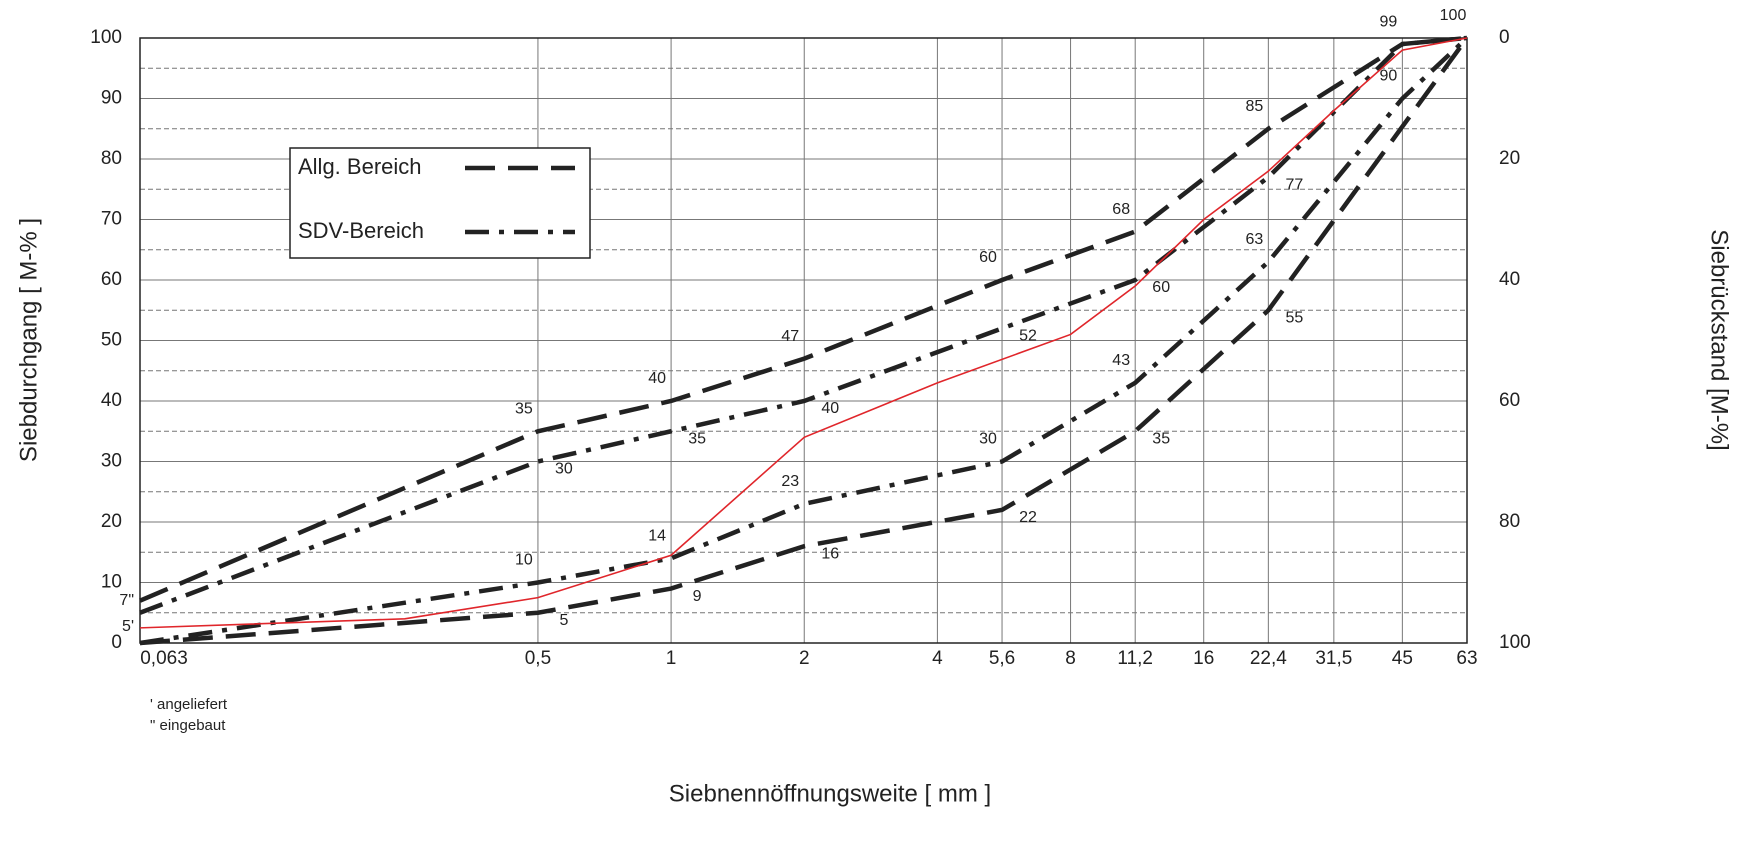  I want to click on y2-tick-label: 60, so click(1509, 400).